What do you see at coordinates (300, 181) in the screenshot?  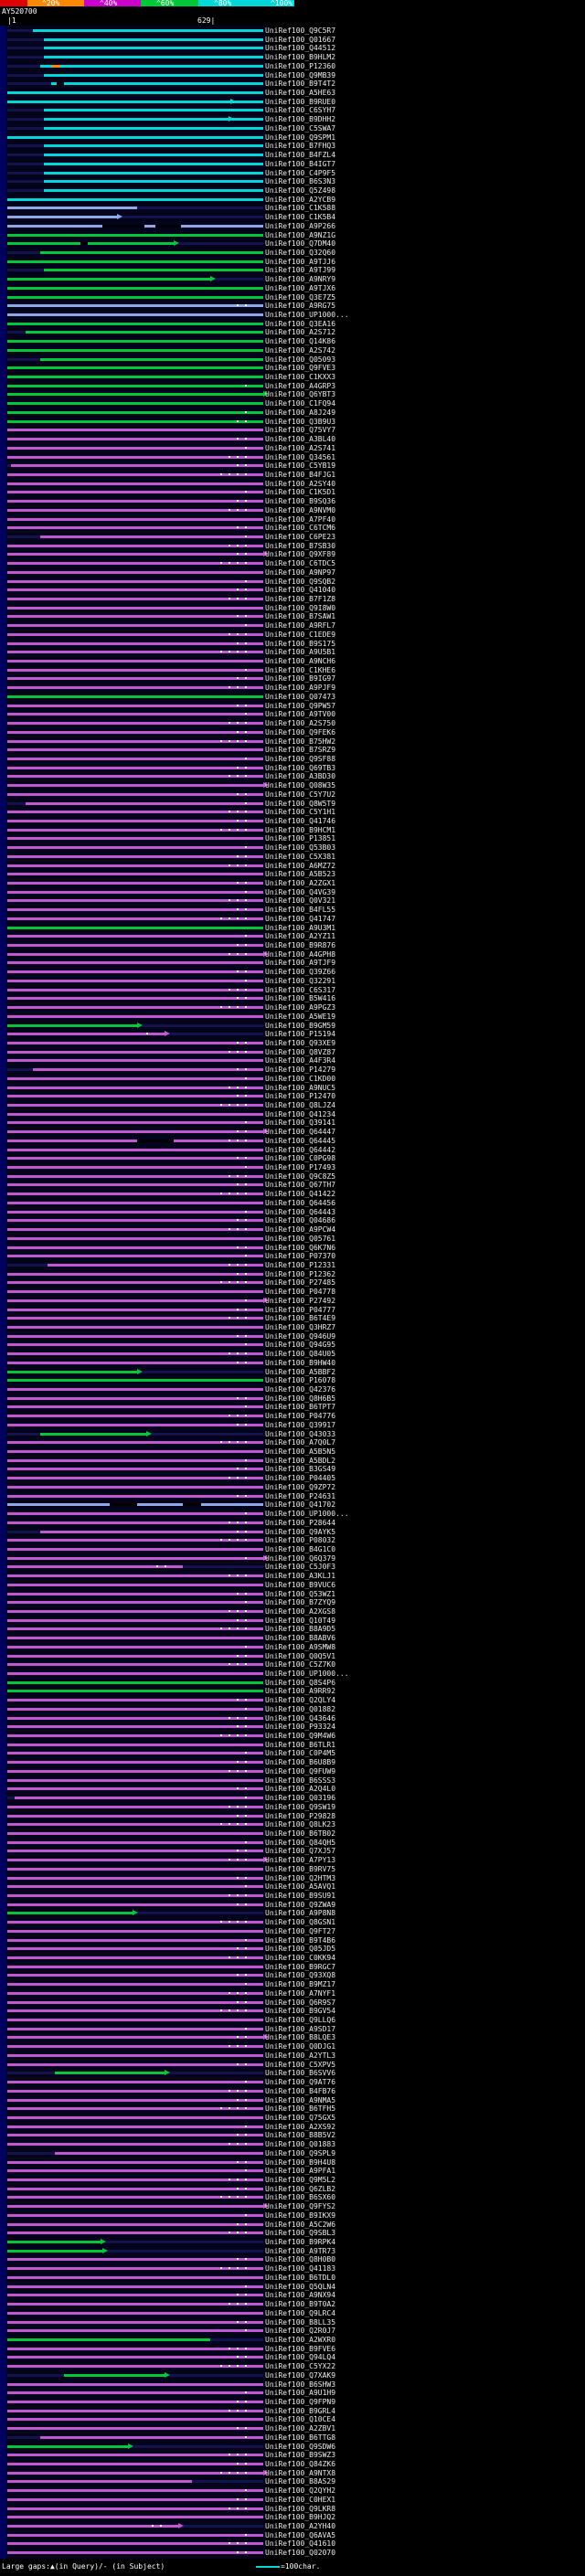 I see `hit-label: UniRef100_B6S3N3` at bounding box center [300, 181].